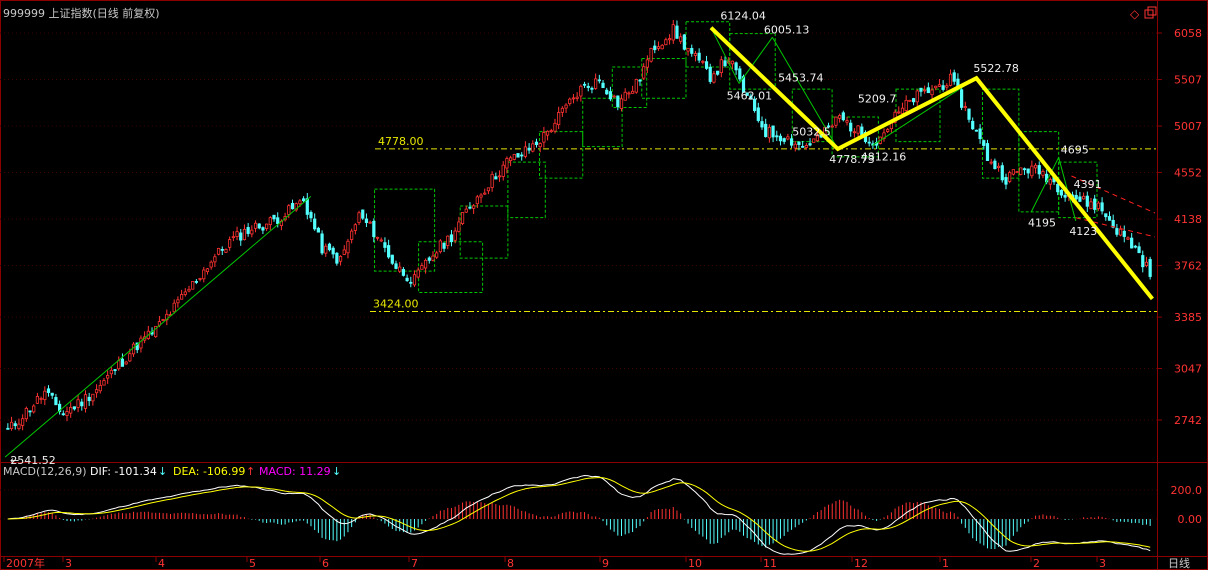 Image resolution: width=1208 pixels, height=570 pixels. What do you see at coordinates (161, 563) in the screenshot?
I see `date-tick-label: 4` at bounding box center [161, 563].